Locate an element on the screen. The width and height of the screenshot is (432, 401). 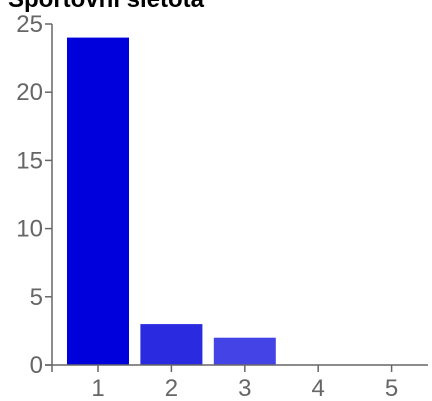
x-tick-label-2: 2 is located at coordinates (171, 388).